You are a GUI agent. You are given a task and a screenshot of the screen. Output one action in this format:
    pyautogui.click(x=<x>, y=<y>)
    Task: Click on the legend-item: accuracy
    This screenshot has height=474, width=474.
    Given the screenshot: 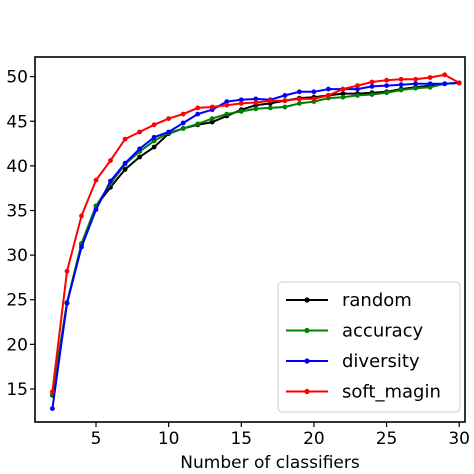 What is the action you would take?
    pyautogui.click(x=355, y=331)
    